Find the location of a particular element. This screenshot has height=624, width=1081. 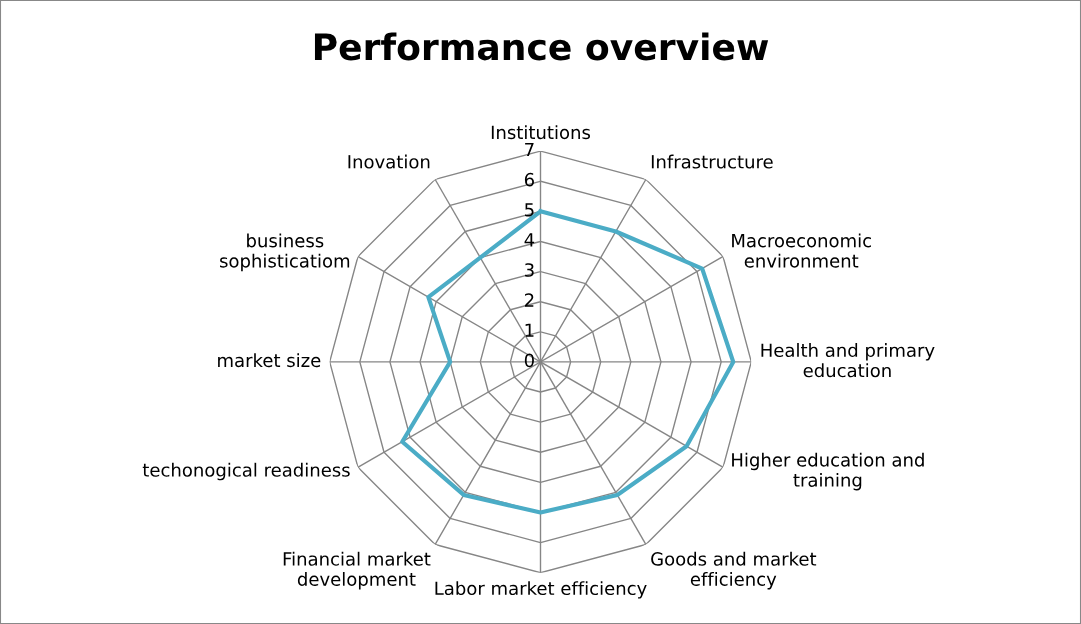

spoke-label: Infrastructure is located at coordinates (712, 161).